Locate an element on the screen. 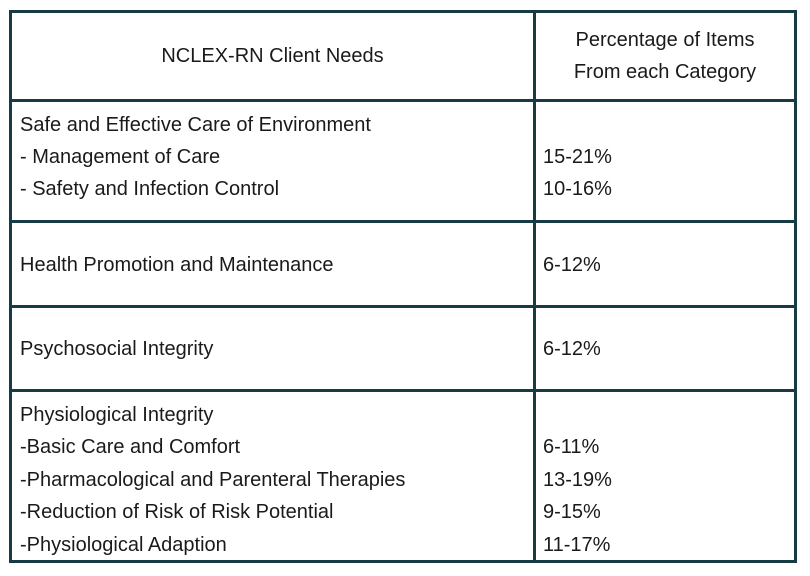 The height and width of the screenshot is (576, 810). percentage-value: 11-17% is located at coordinates (577, 545).